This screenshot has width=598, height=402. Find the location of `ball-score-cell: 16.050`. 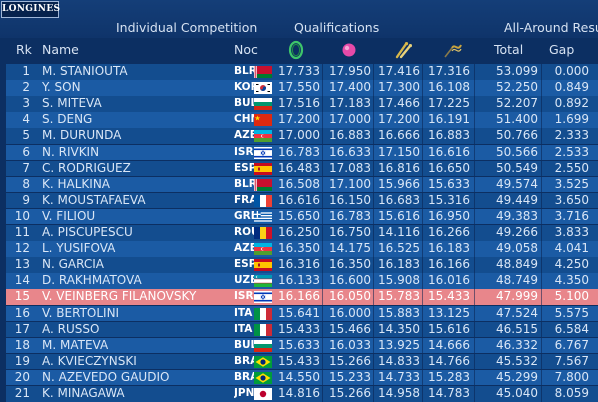

ball-score-cell: 16.050 is located at coordinates (350, 296).